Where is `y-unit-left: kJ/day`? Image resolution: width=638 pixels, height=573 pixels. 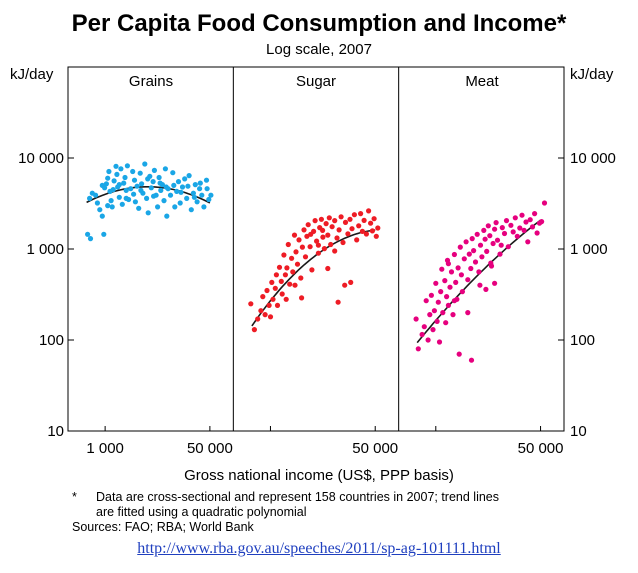 y-unit-left: kJ/day is located at coordinates (32, 74).